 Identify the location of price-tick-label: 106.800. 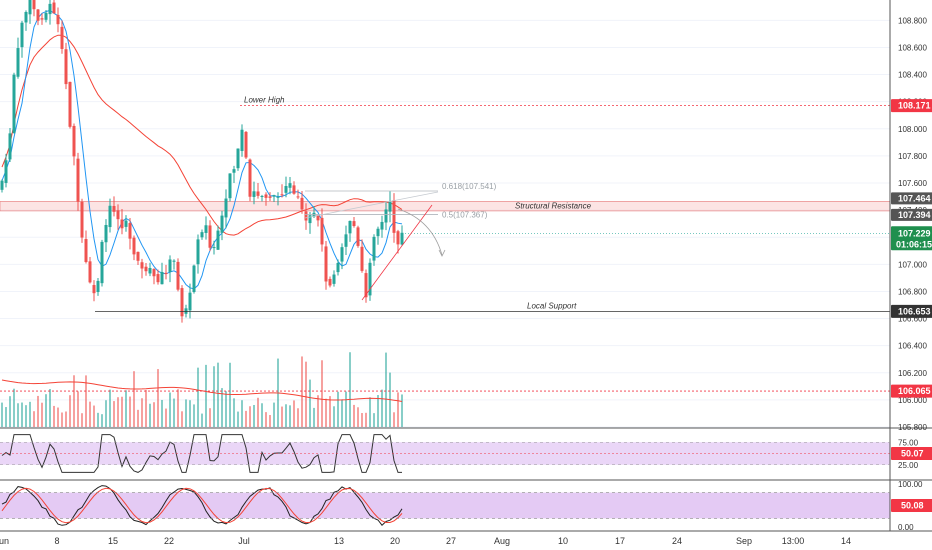
(912, 291).